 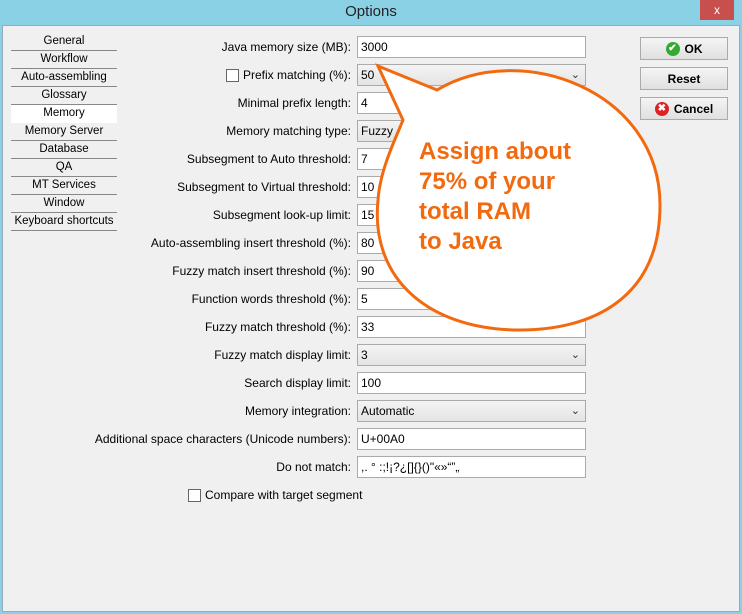 I want to click on field-label: Subsegment to Virtual threshold:, so click(x=264, y=187).